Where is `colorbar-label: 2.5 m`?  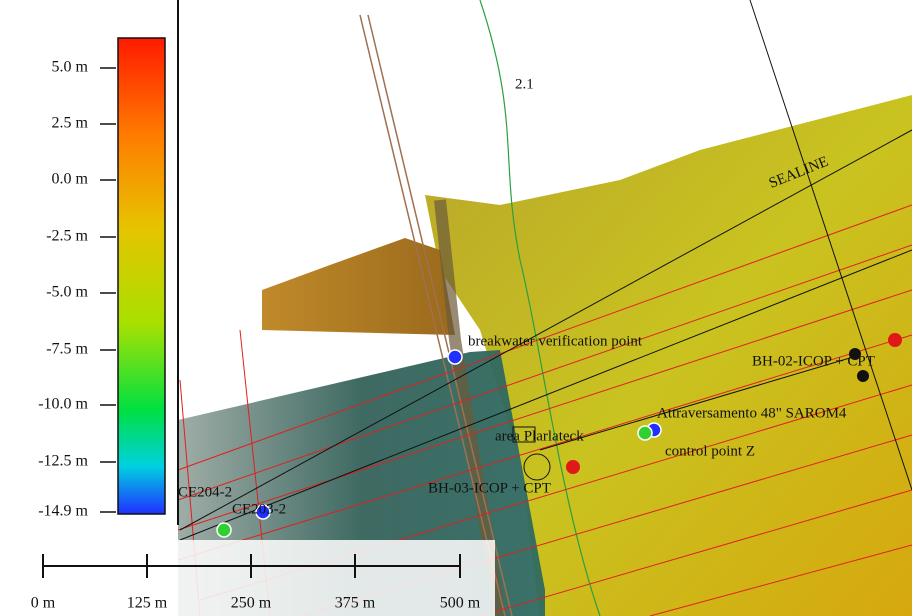 colorbar-label: 2.5 m is located at coordinates (70, 123).